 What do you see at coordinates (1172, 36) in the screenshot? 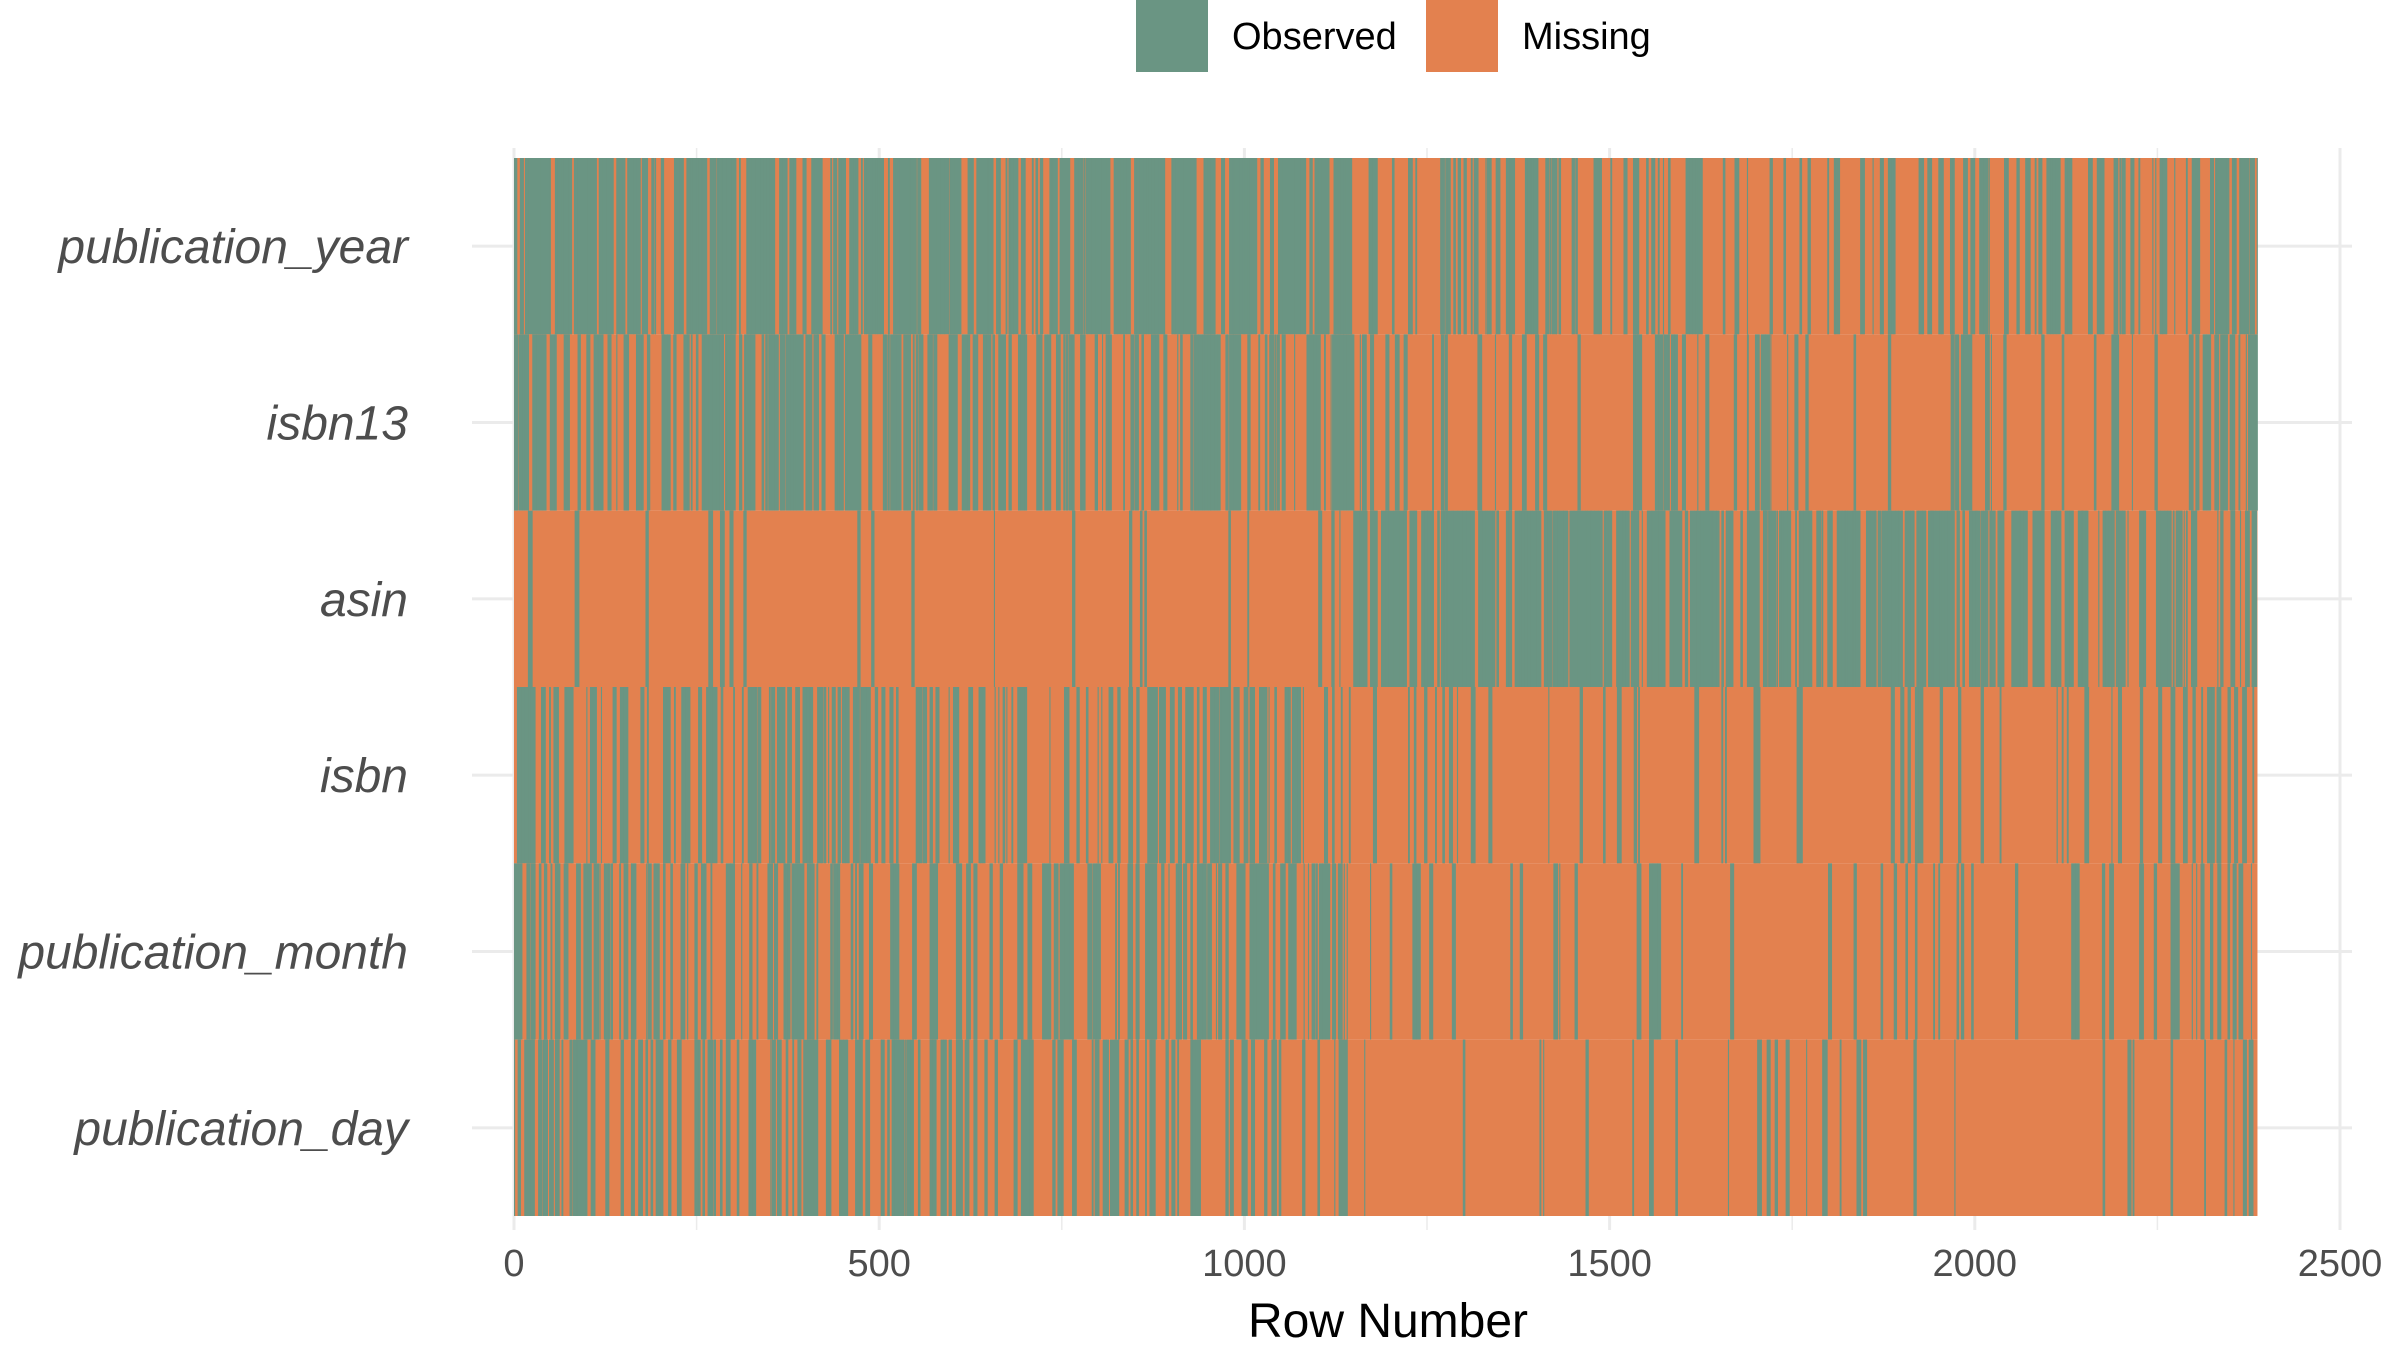
I see `legend-swatch-observed` at bounding box center [1172, 36].